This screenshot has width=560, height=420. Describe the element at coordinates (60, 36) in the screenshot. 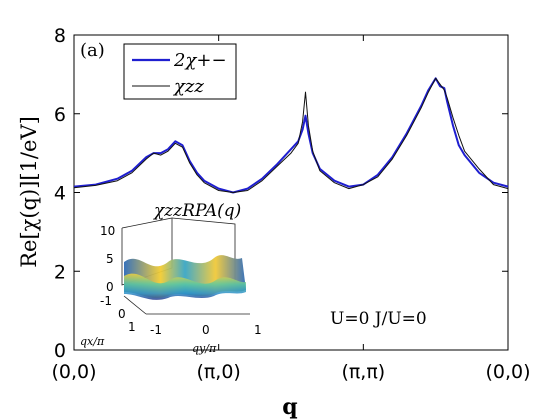

I see `y-tick-label: 8` at that location.